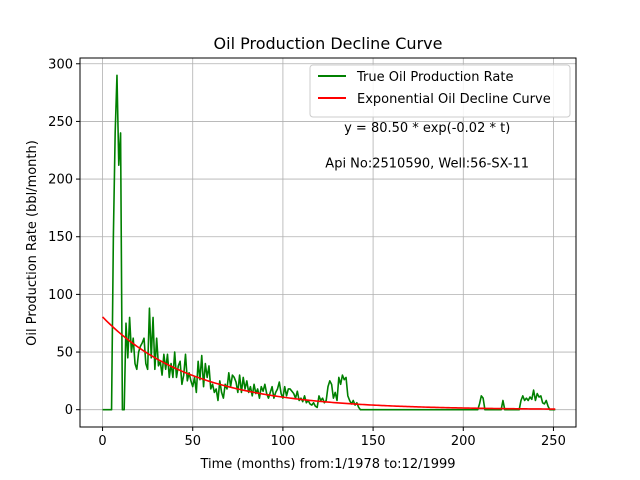 Image resolution: width=640 pixels, height=480 pixels. I want to click on legend-label-exponential: Exponential Oil Decline Curve, so click(454, 99).